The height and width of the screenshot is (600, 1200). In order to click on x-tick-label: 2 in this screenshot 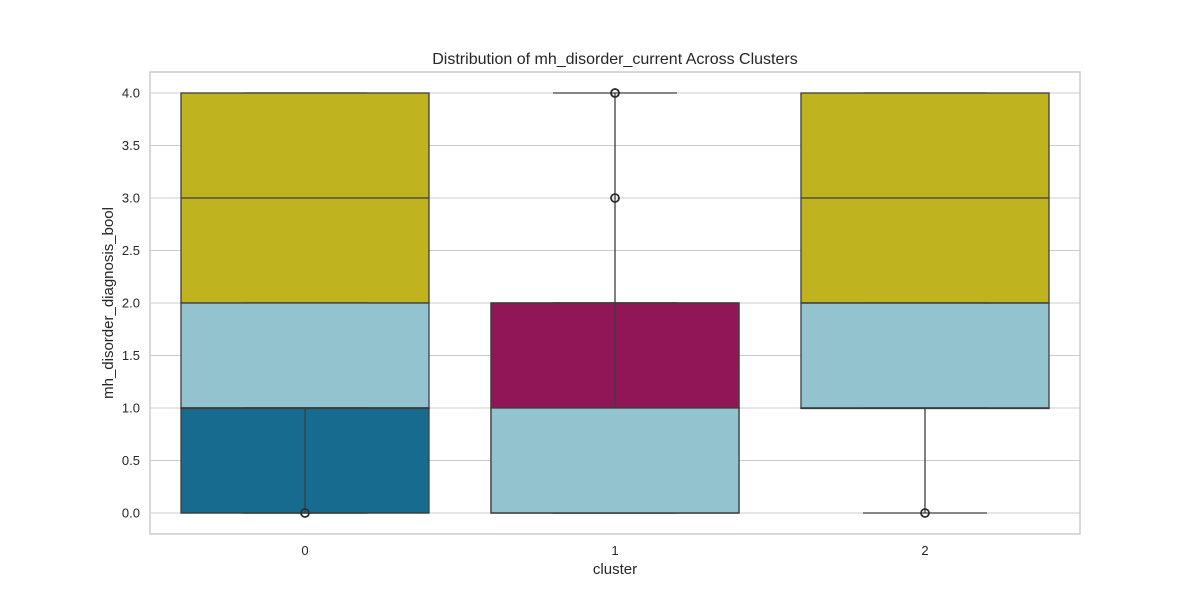, I will do `click(924, 550)`.